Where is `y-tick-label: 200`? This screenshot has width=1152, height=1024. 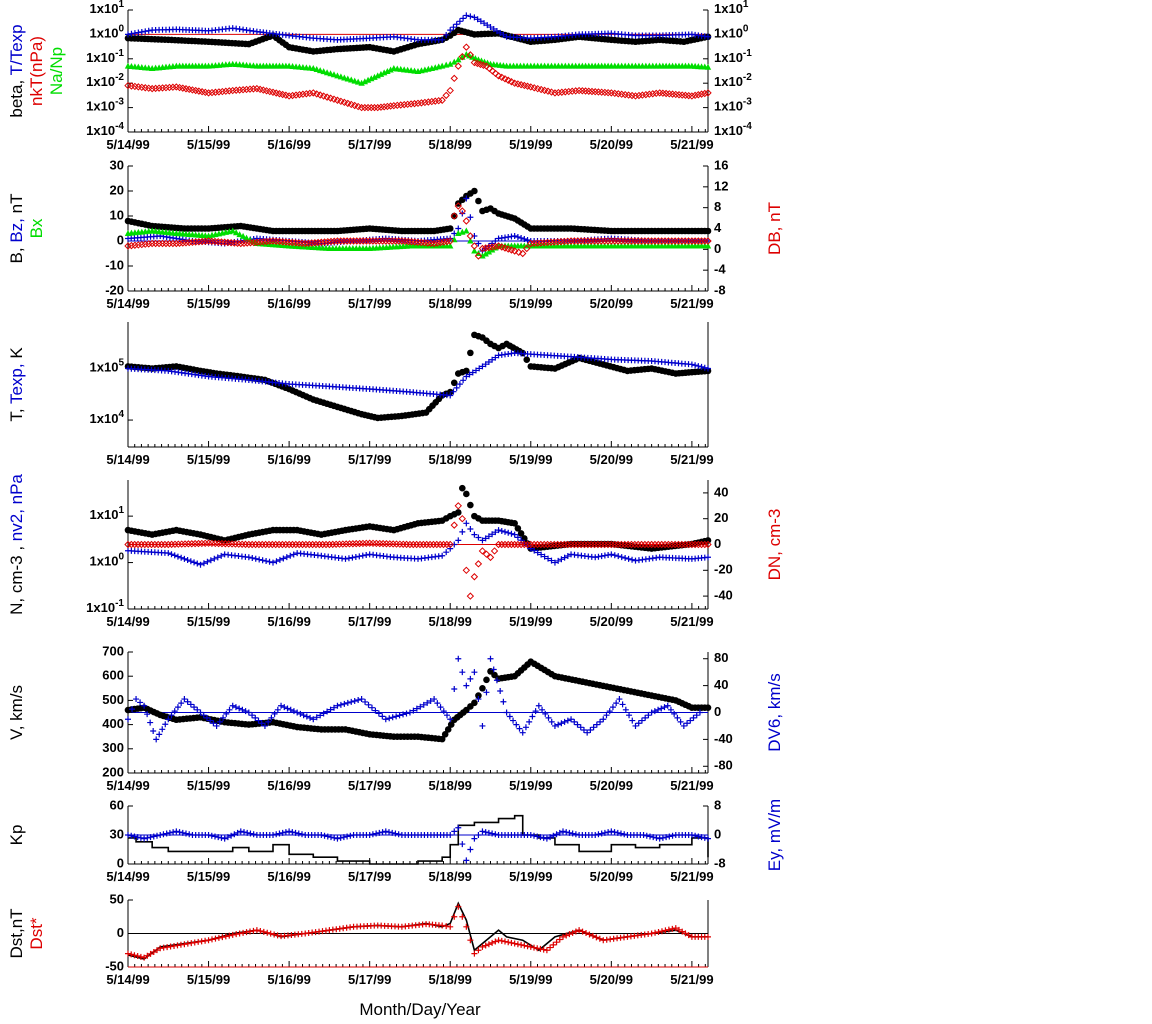
y-tick-label: 200 is located at coordinates (113, 771).